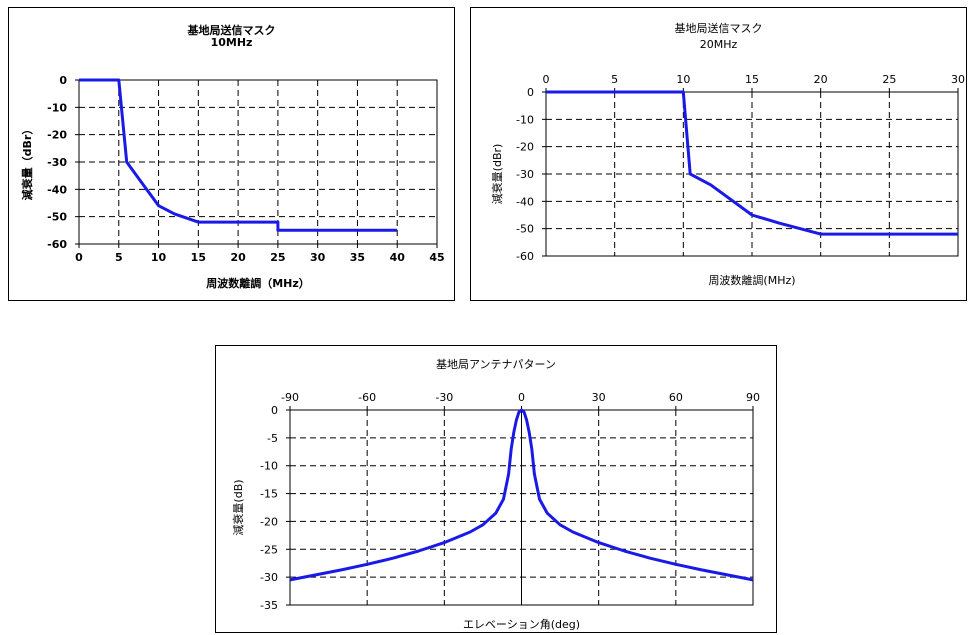 This screenshot has width=974, height=635. Describe the element at coordinates (521, 624) in the screenshot. I see `x-axis-label: エレベーション角(deg)` at that location.